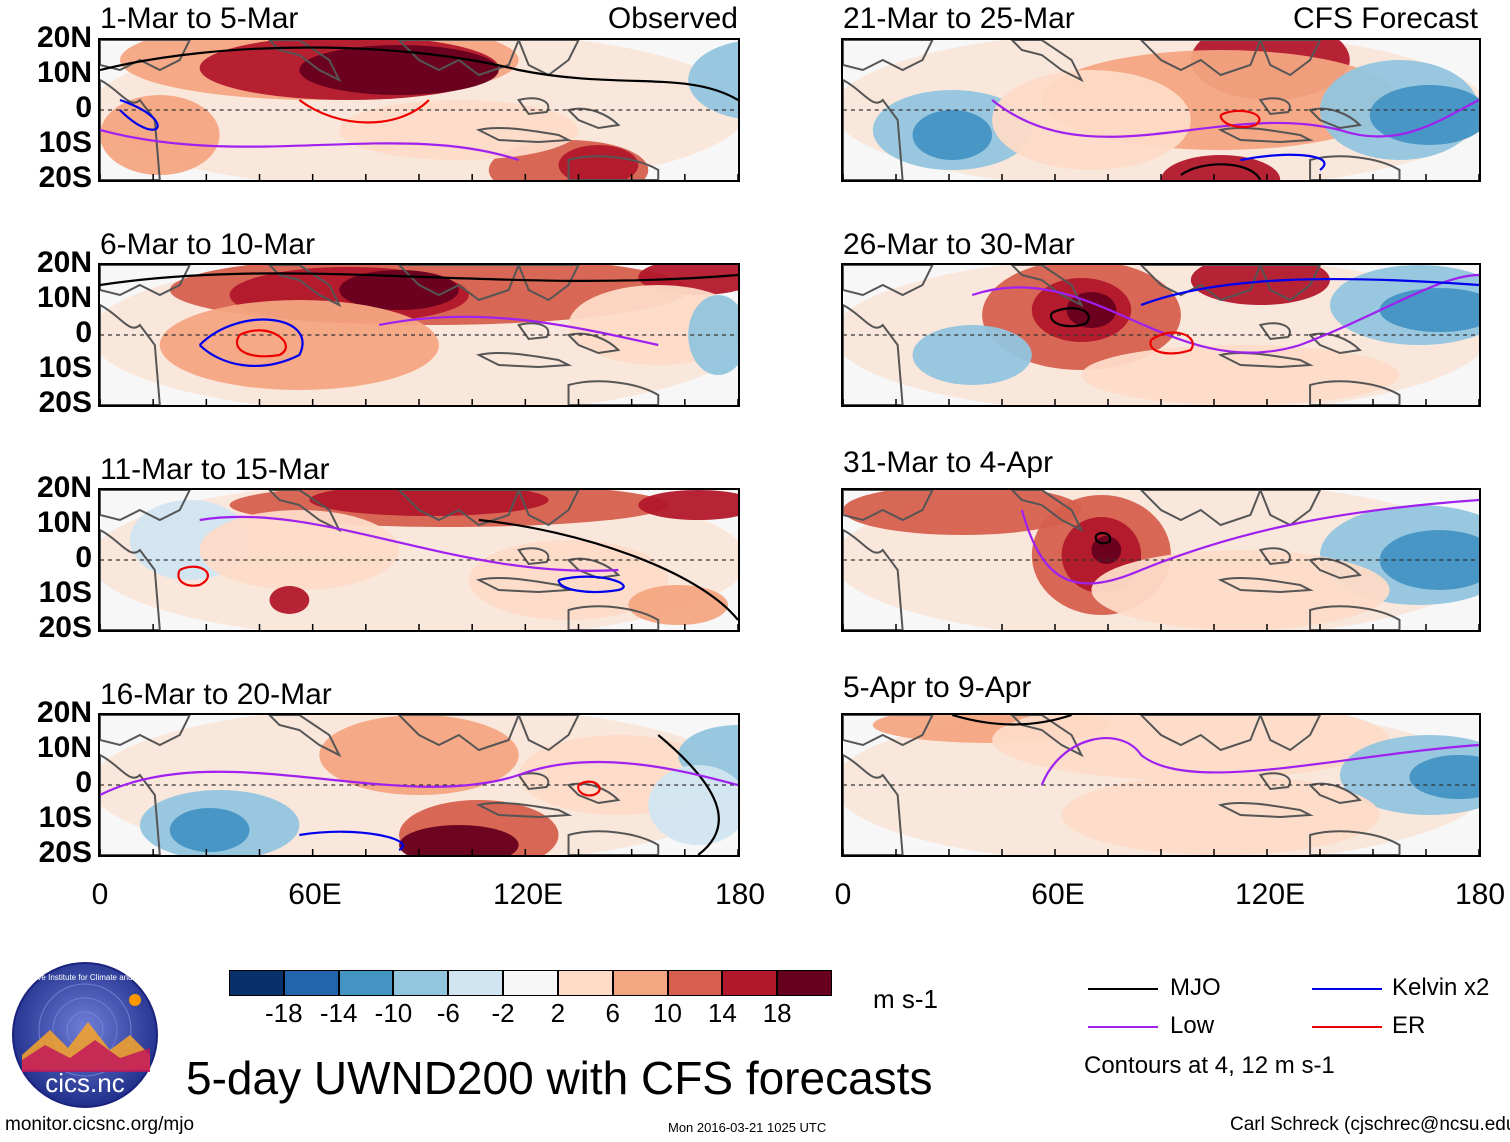 The width and height of the screenshot is (1510, 1142). What do you see at coordinates (1123, 989) in the screenshot?
I see `legend-line-mjo` at bounding box center [1123, 989].